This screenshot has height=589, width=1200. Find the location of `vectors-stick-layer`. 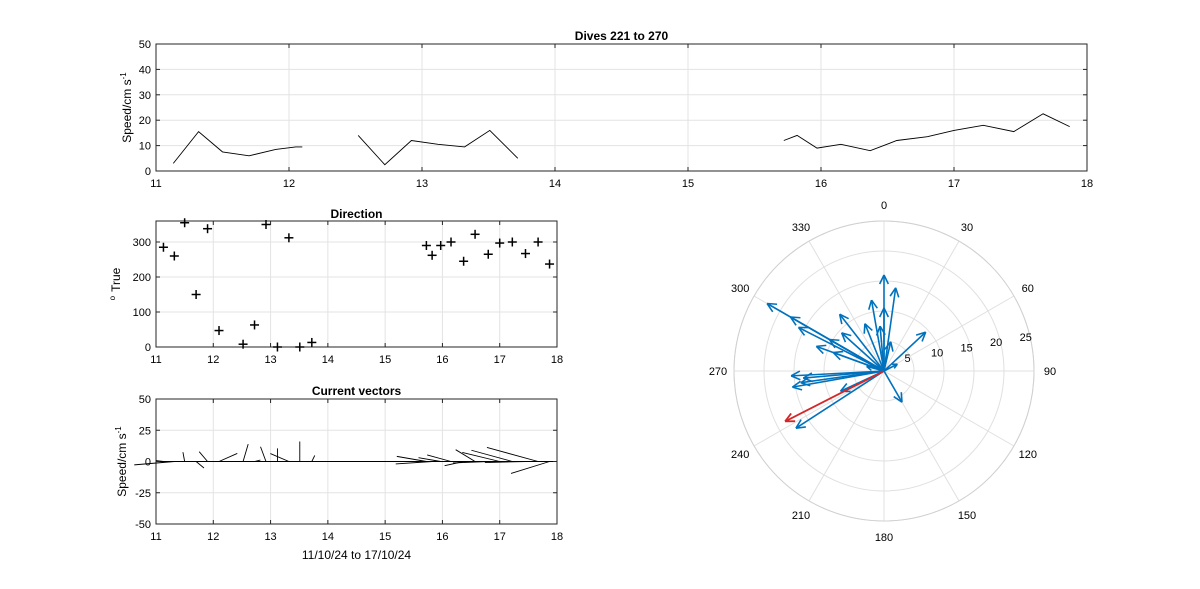

vectors-stick-layer is located at coordinates (345, 457).